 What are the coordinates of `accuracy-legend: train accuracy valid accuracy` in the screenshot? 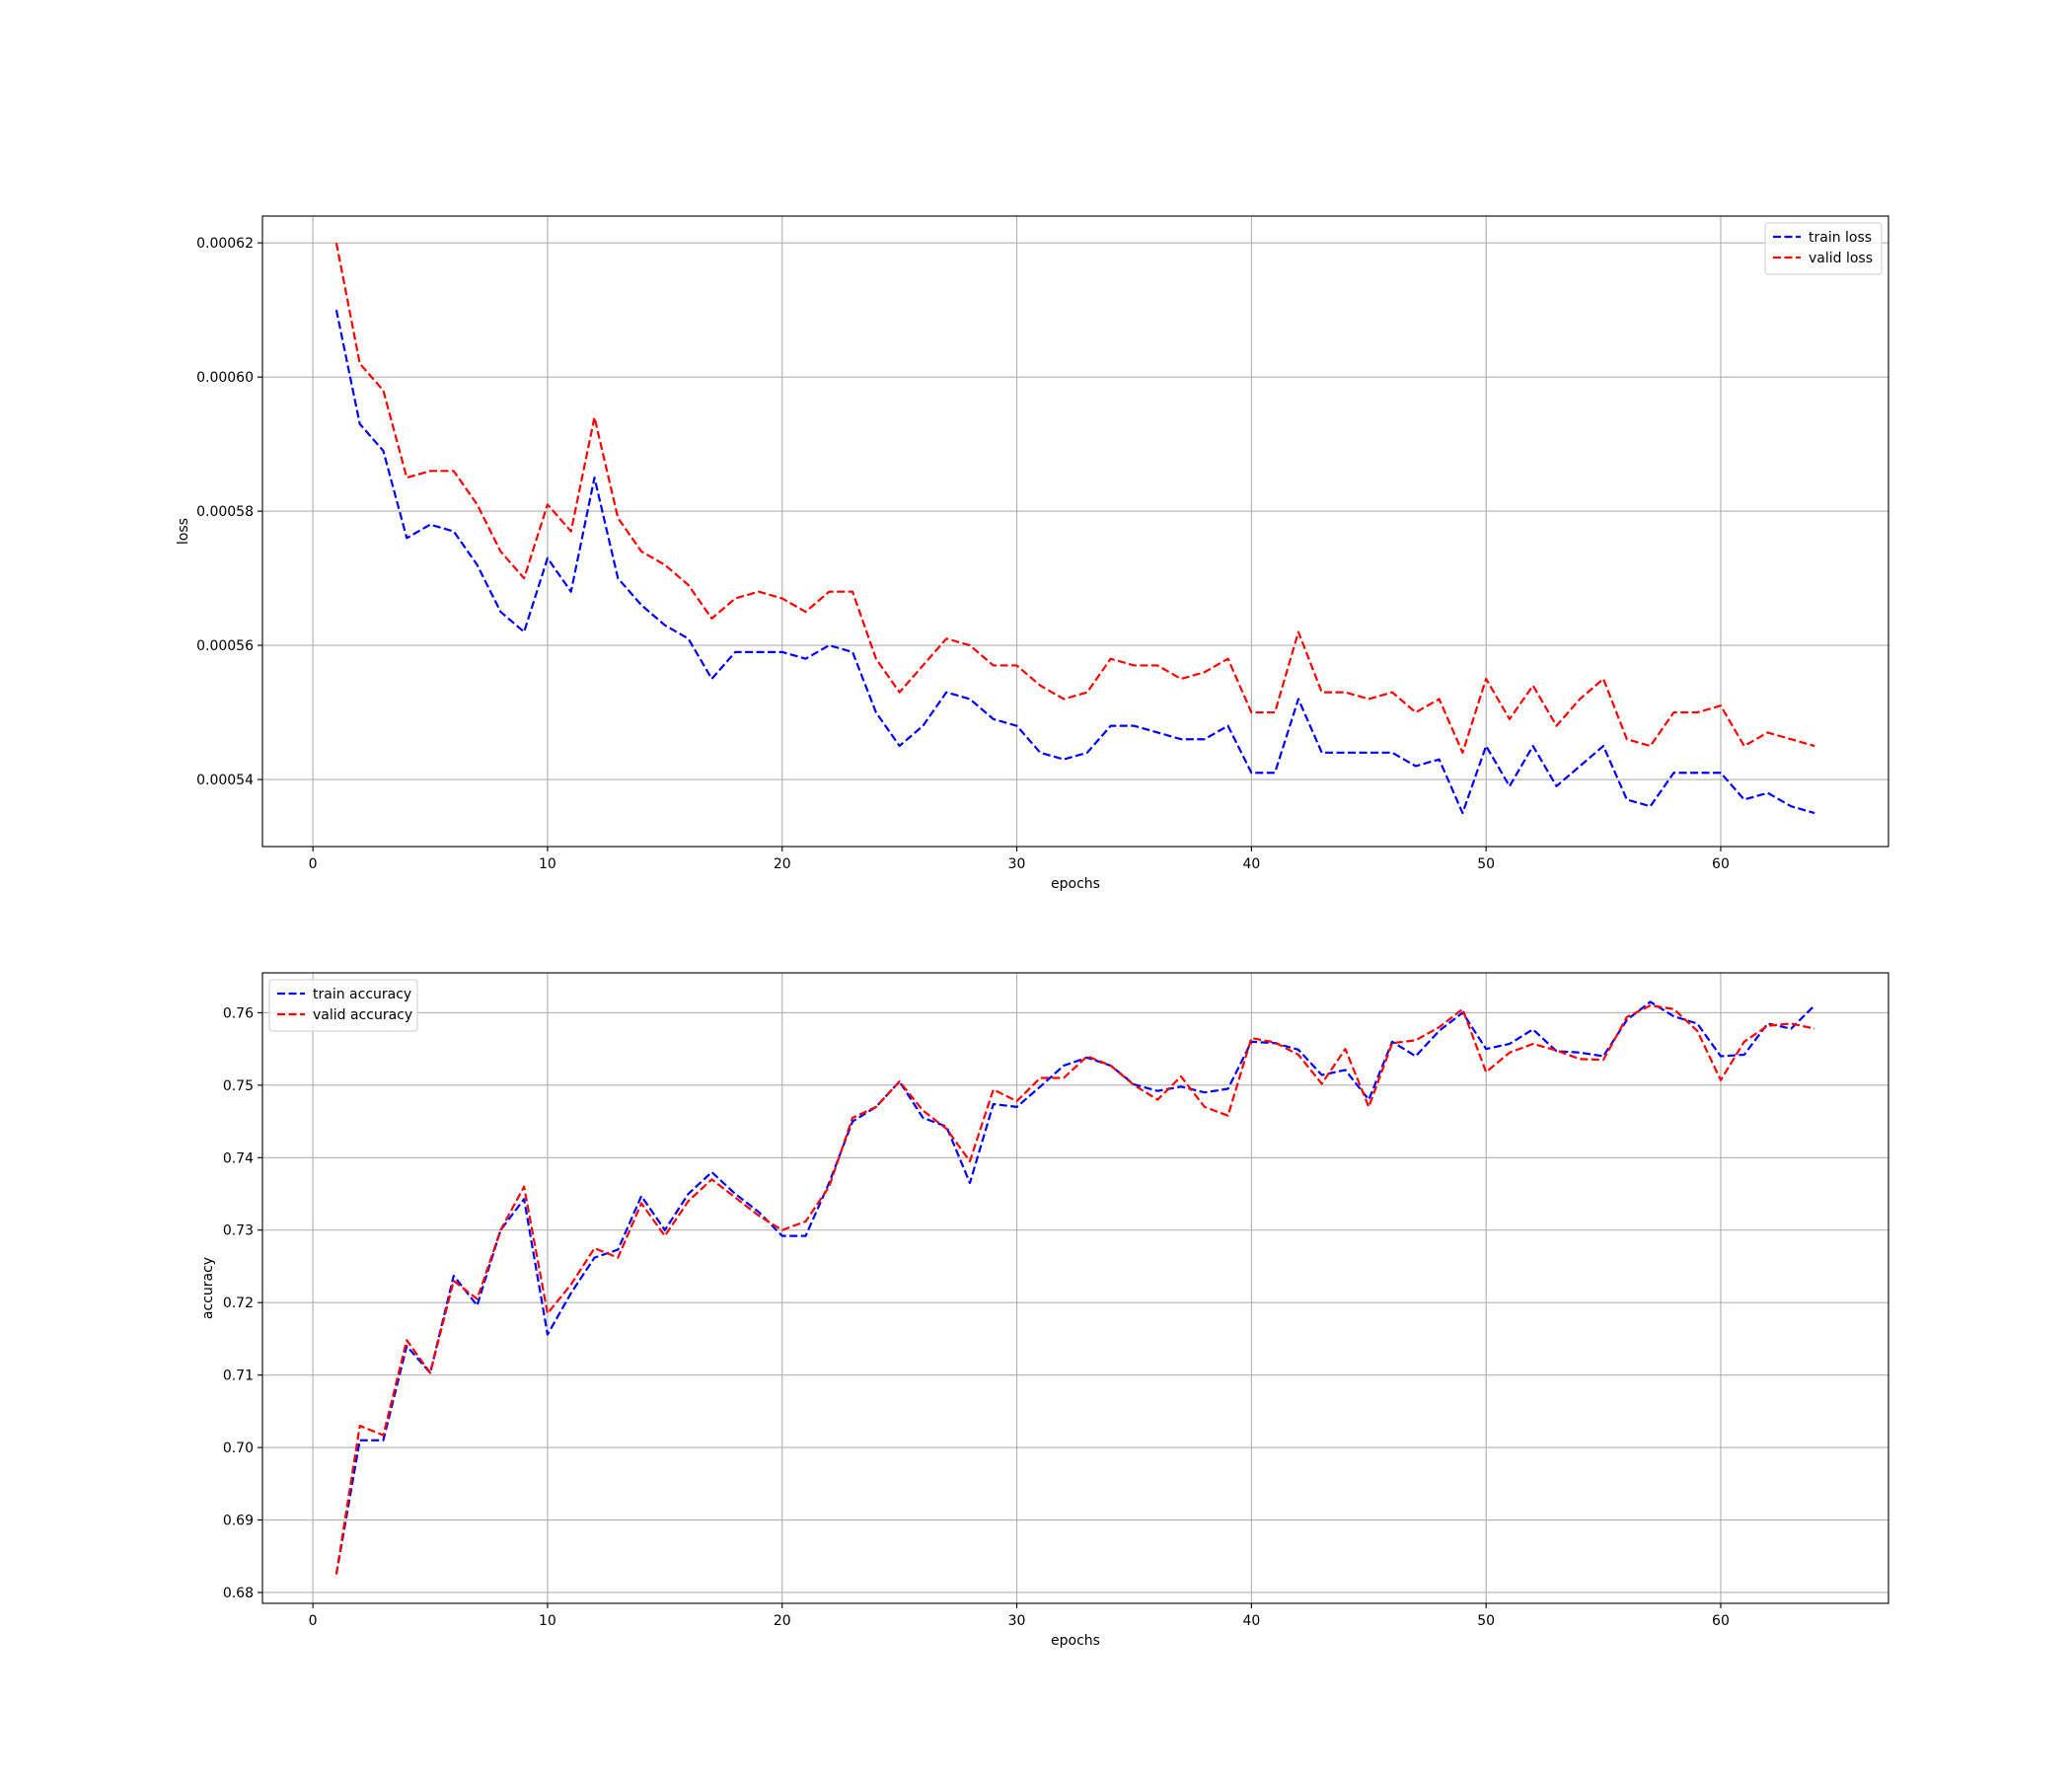 It's located at (343, 1006).